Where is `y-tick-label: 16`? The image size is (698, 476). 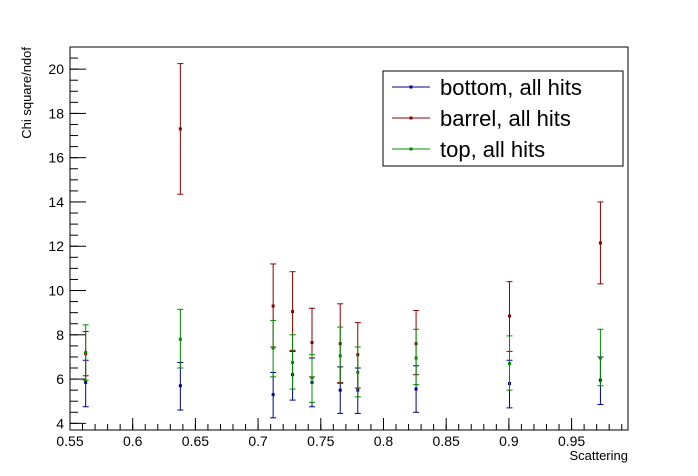
y-tick-label: 16 is located at coordinates (56, 158).